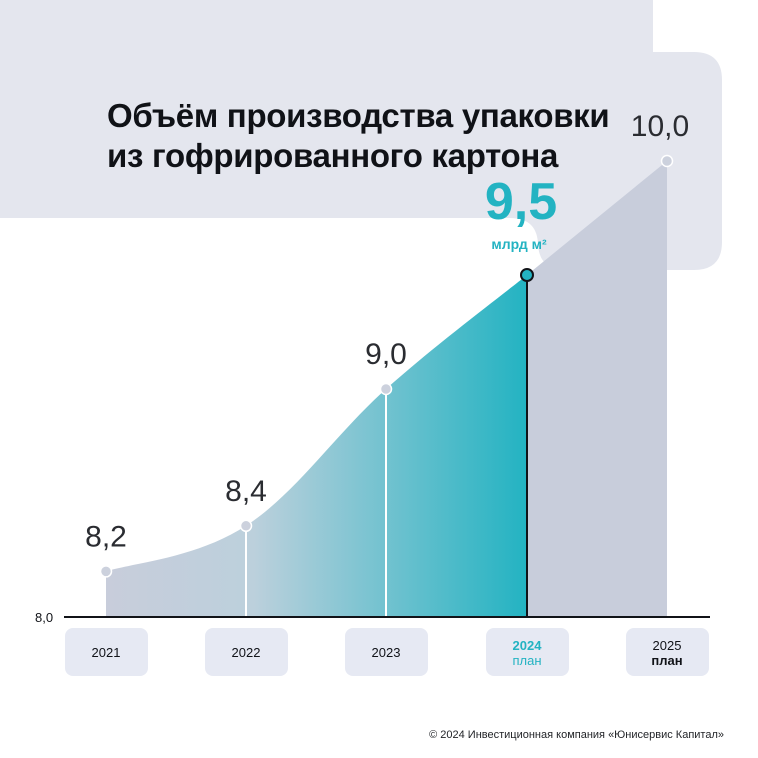 The width and height of the screenshot is (758, 758). Describe the element at coordinates (44, 617) in the screenshot. I see `y-baseline-label: 8,0` at that location.